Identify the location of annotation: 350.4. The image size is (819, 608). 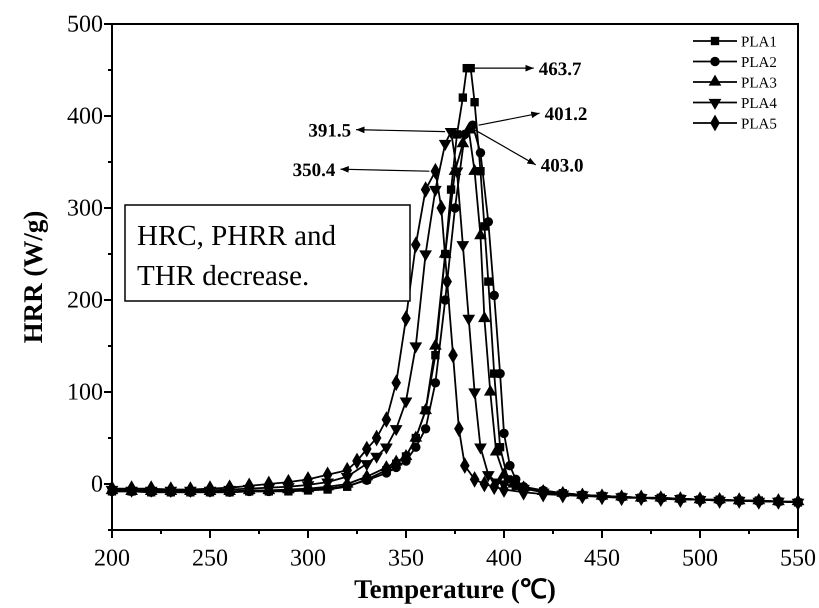
(314, 170).